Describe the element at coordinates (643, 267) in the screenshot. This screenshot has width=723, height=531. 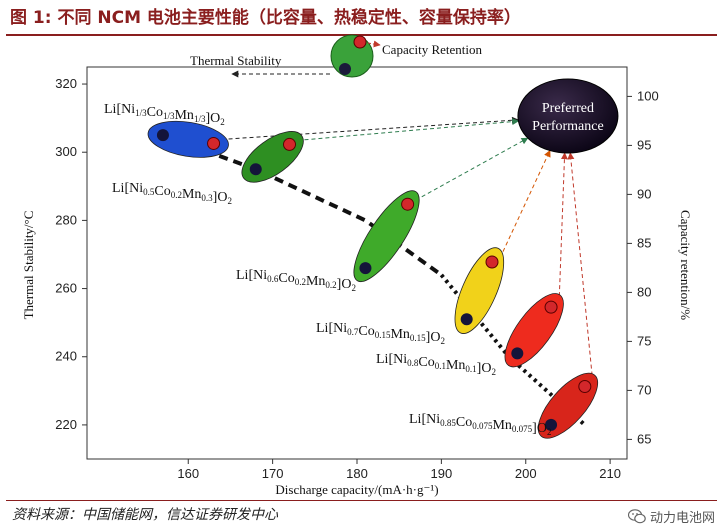
I see `right-axis-ticks: 65 70 75 80 85 90 95 100` at that location.